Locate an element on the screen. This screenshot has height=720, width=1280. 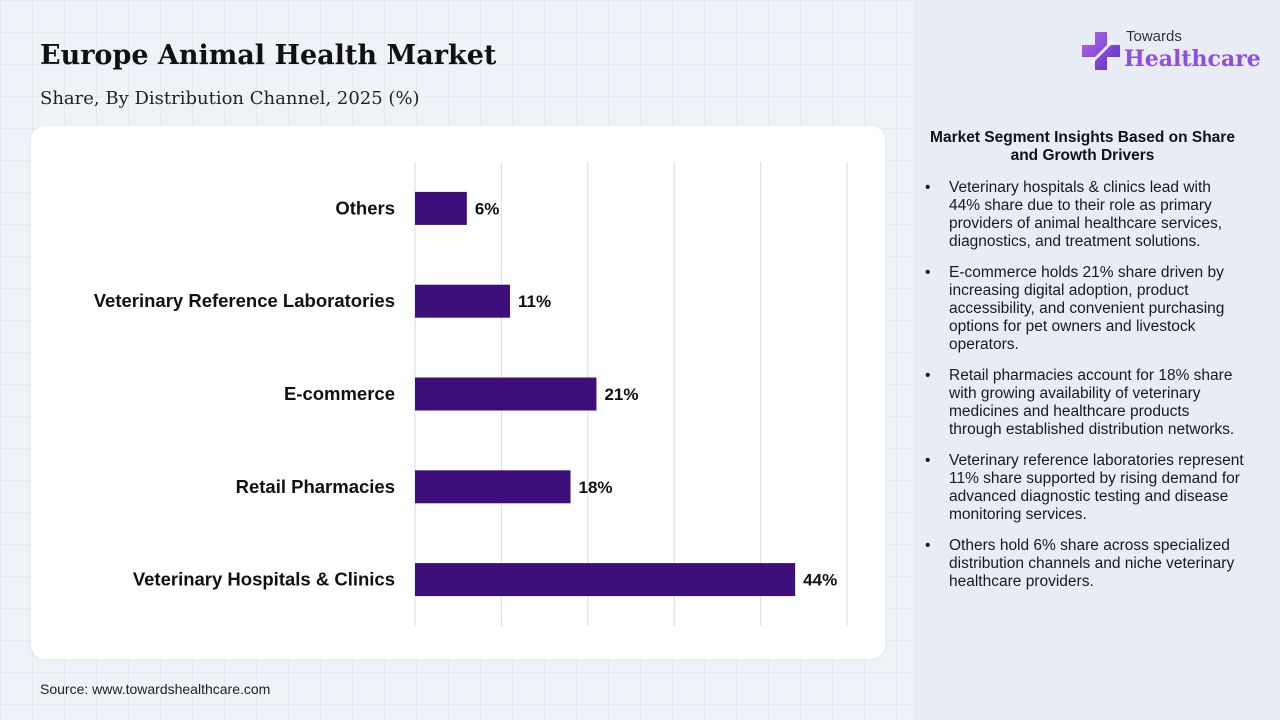
logo-text-top: Towards is located at coordinates (1154, 36).